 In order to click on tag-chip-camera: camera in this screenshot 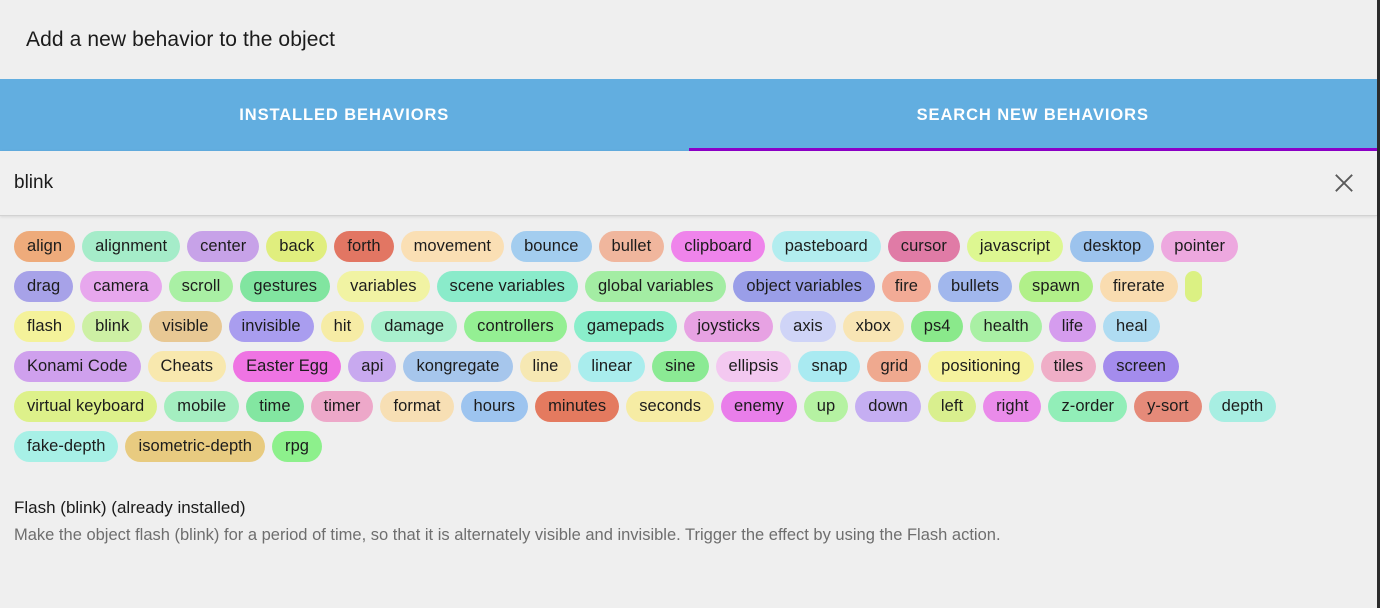, I will do `click(121, 286)`.